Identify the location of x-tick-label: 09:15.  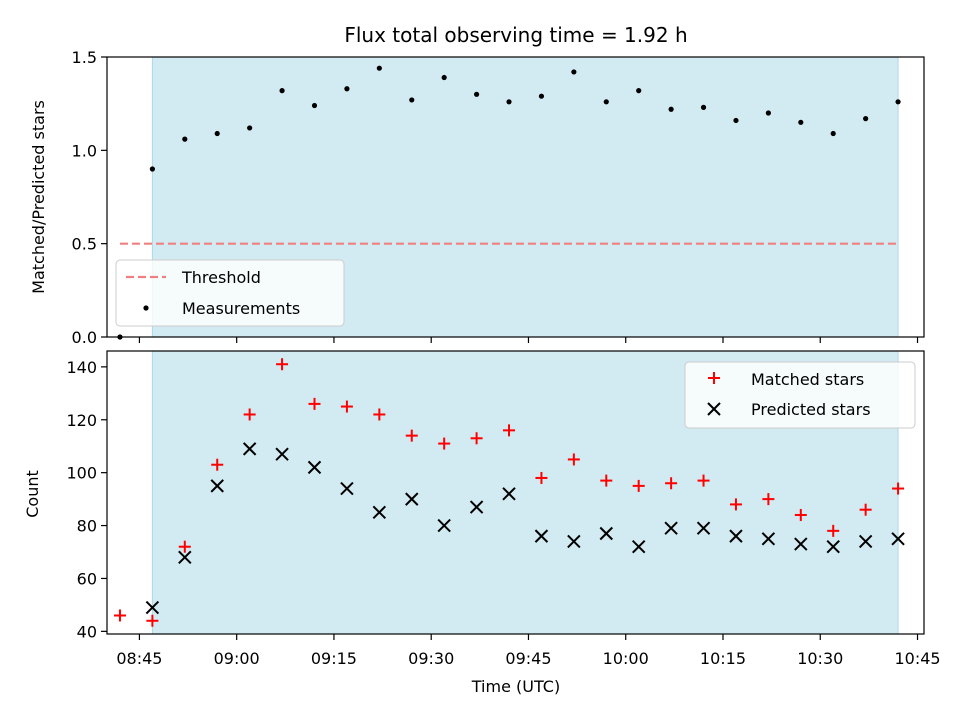
(334, 658).